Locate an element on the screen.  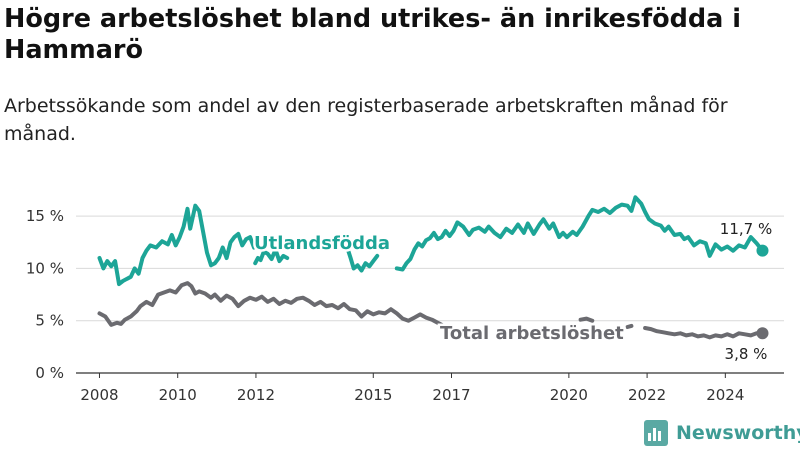
x-tick-label: 2010 is located at coordinates (178, 395).